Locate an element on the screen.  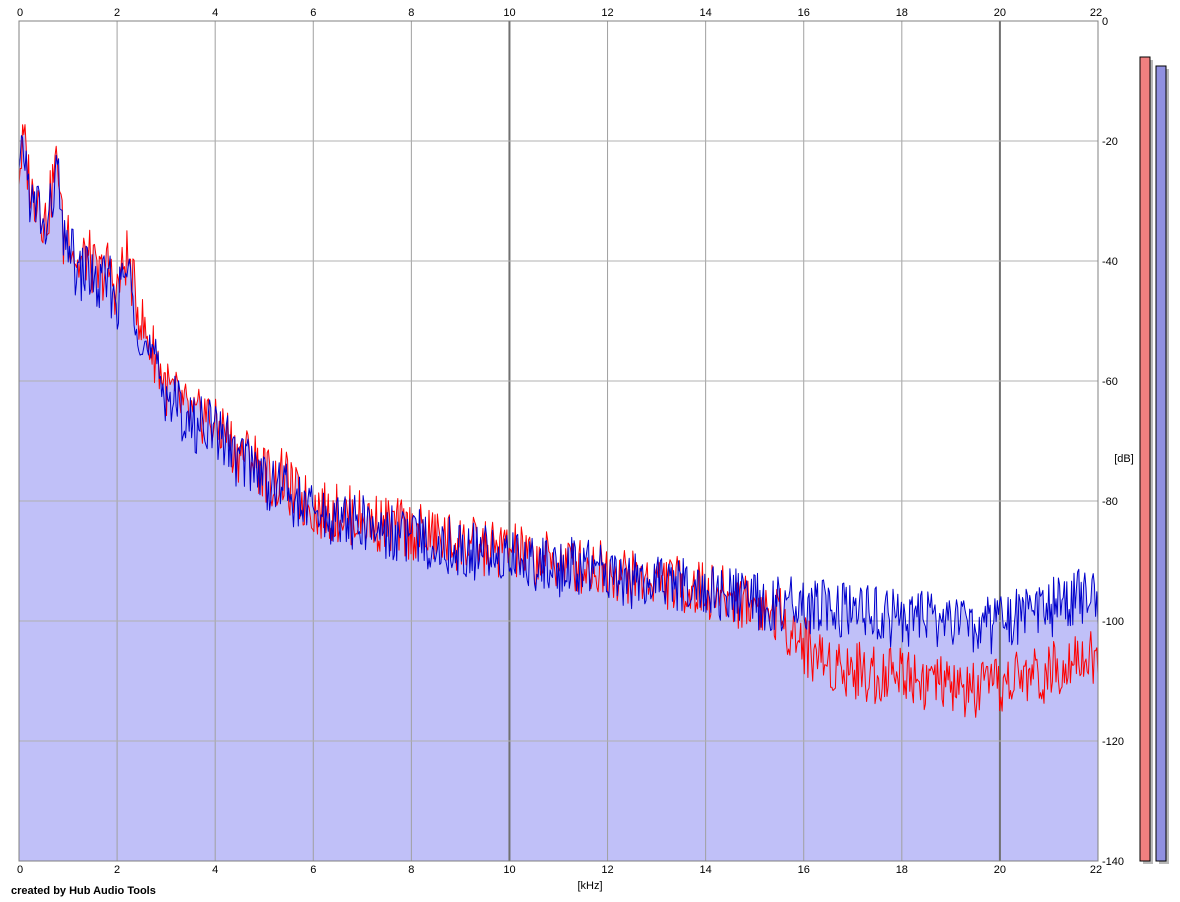
x-tick-label-bottom-10: 10 is located at coordinates (509, 870).